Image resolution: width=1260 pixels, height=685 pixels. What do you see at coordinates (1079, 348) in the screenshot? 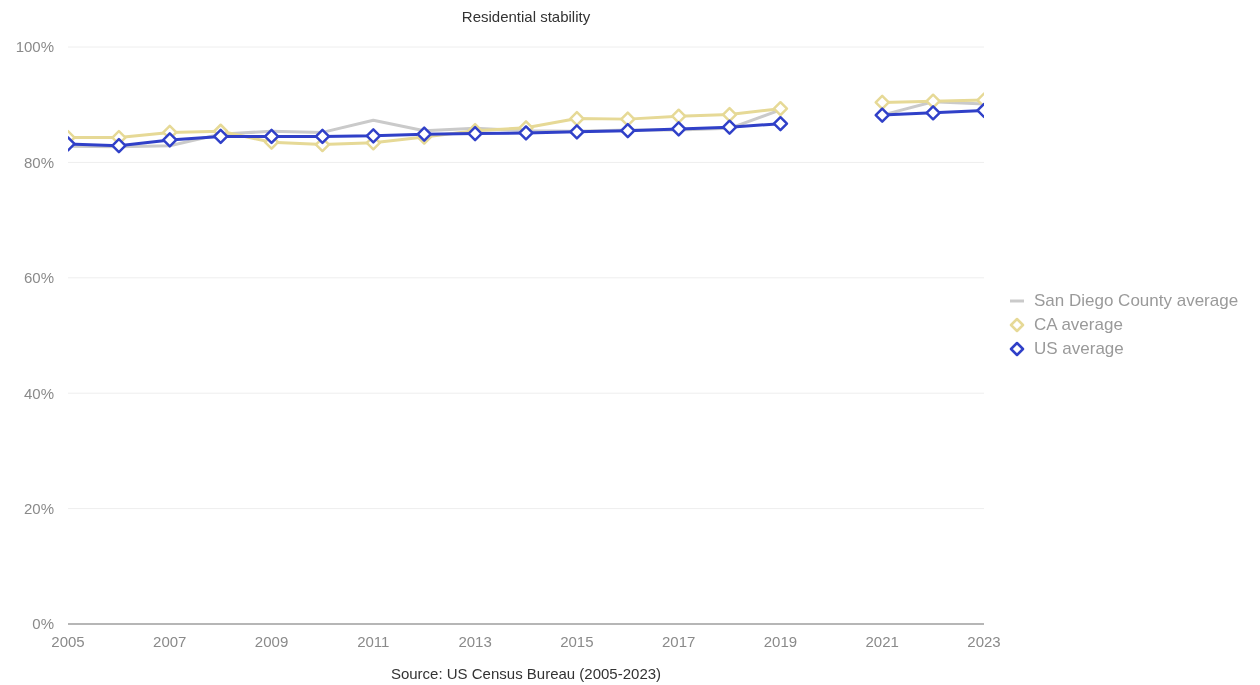
I see `legend-label: US average` at bounding box center [1079, 348].